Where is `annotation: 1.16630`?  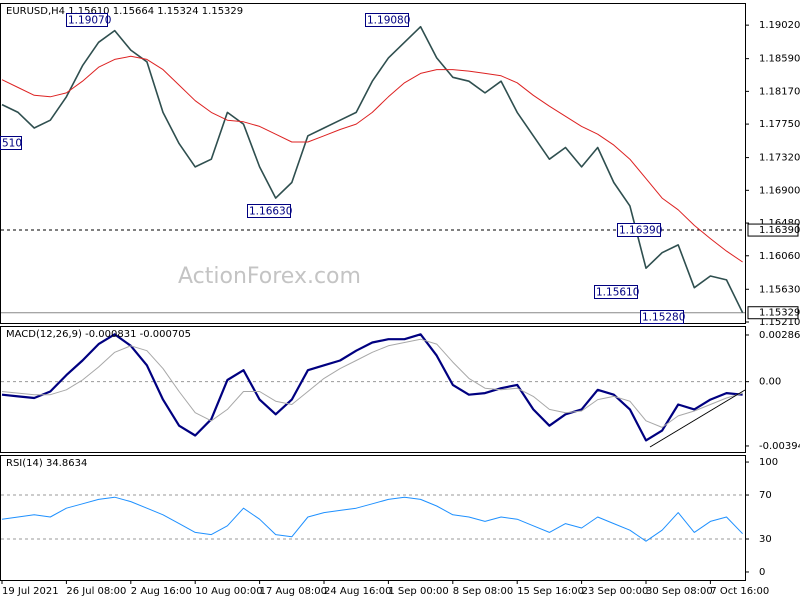
annotation: 1.16630 is located at coordinates (270, 212).